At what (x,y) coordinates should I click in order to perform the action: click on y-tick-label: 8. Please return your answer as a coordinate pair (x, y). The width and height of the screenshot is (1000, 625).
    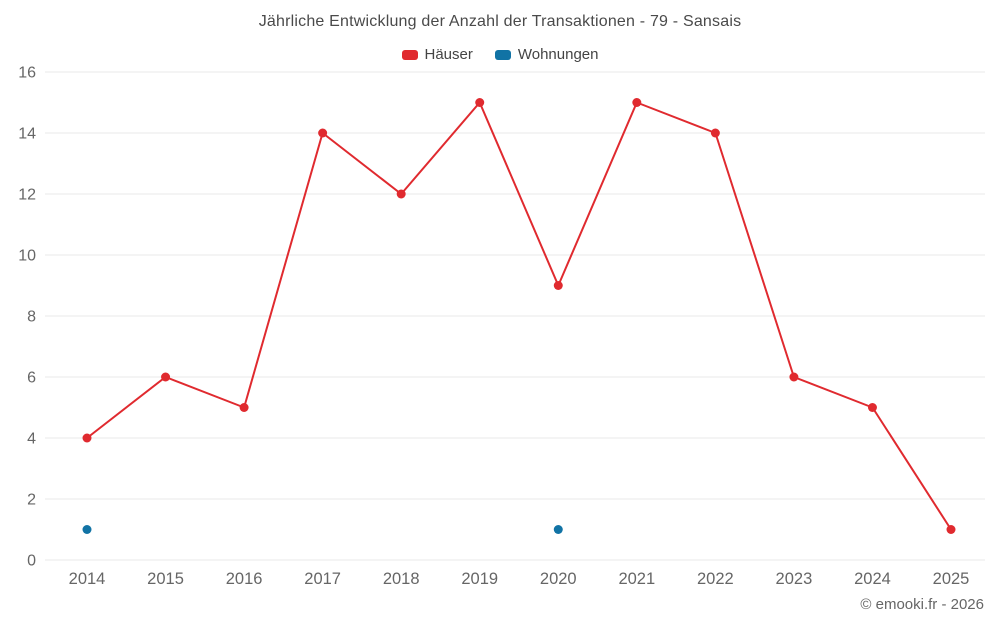
    Looking at the image, I should click on (31, 317).